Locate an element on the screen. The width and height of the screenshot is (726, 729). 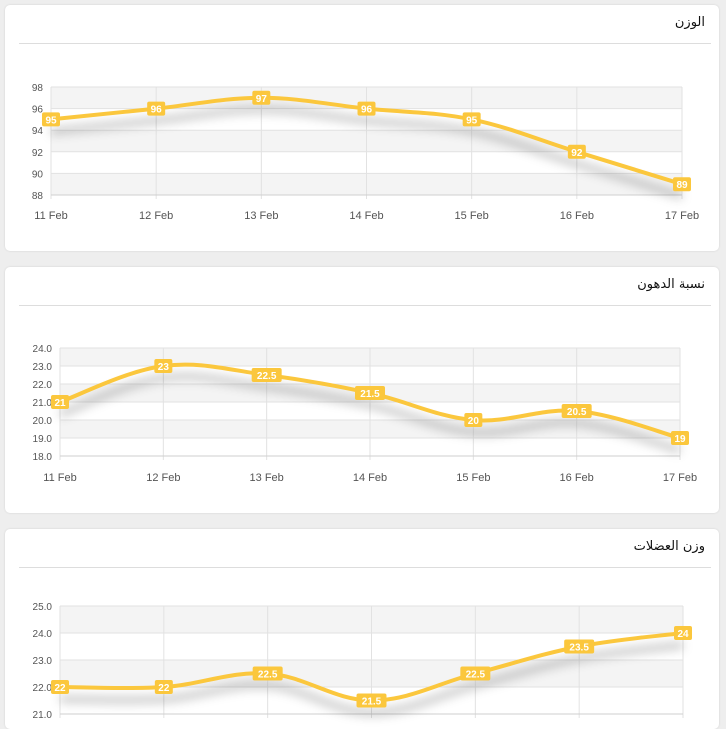
y-tick-label: 20.0 is located at coordinates (43, 421).